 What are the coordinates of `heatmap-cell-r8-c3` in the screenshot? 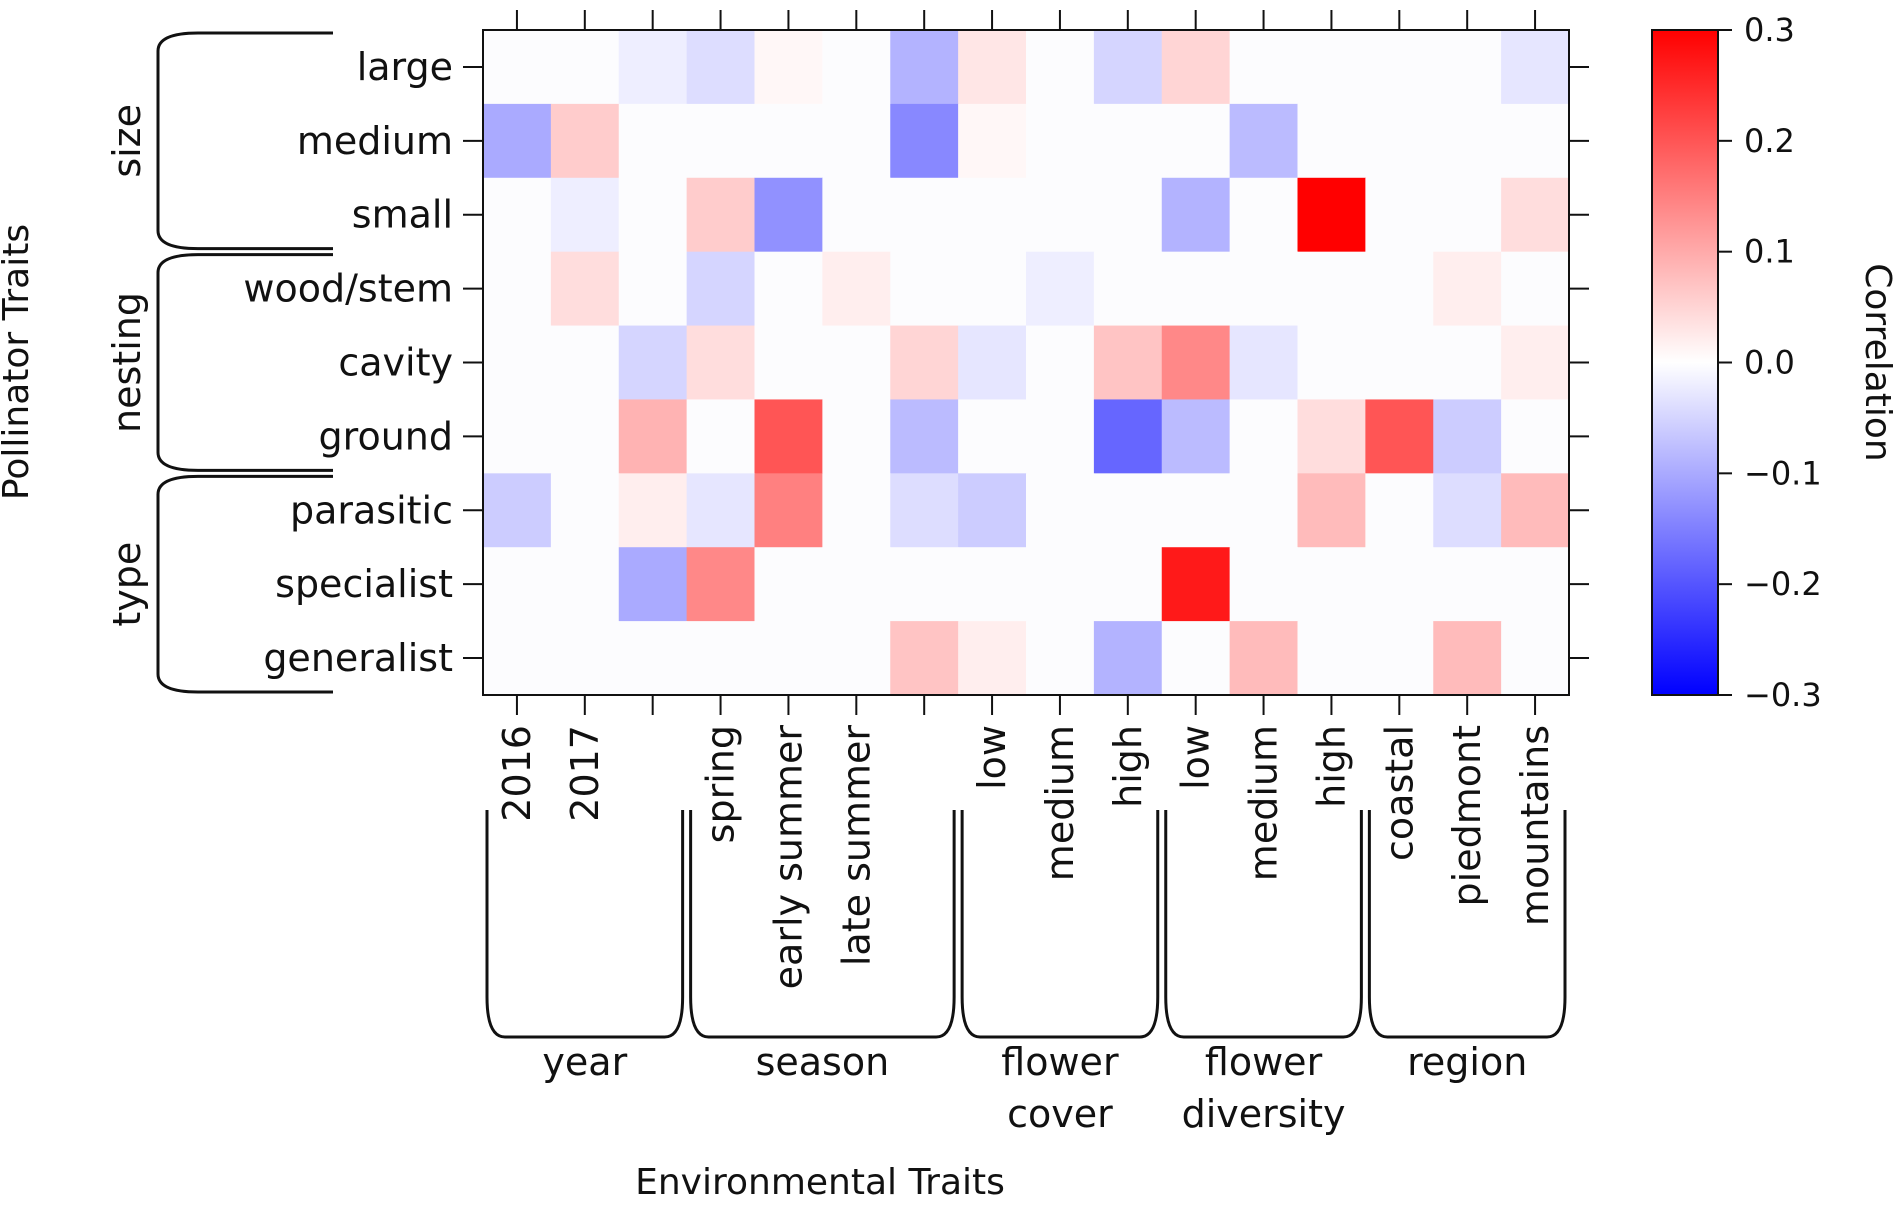 It's located at (721, 658).